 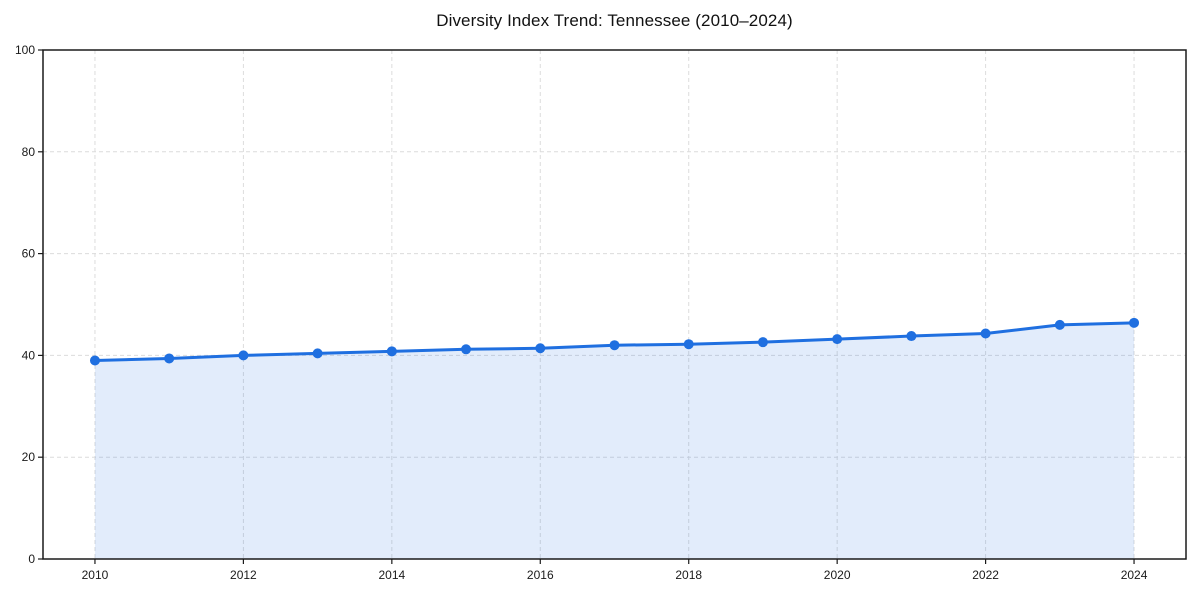 What do you see at coordinates (243, 355) in the screenshot?
I see `data-point-2012` at bounding box center [243, 355].